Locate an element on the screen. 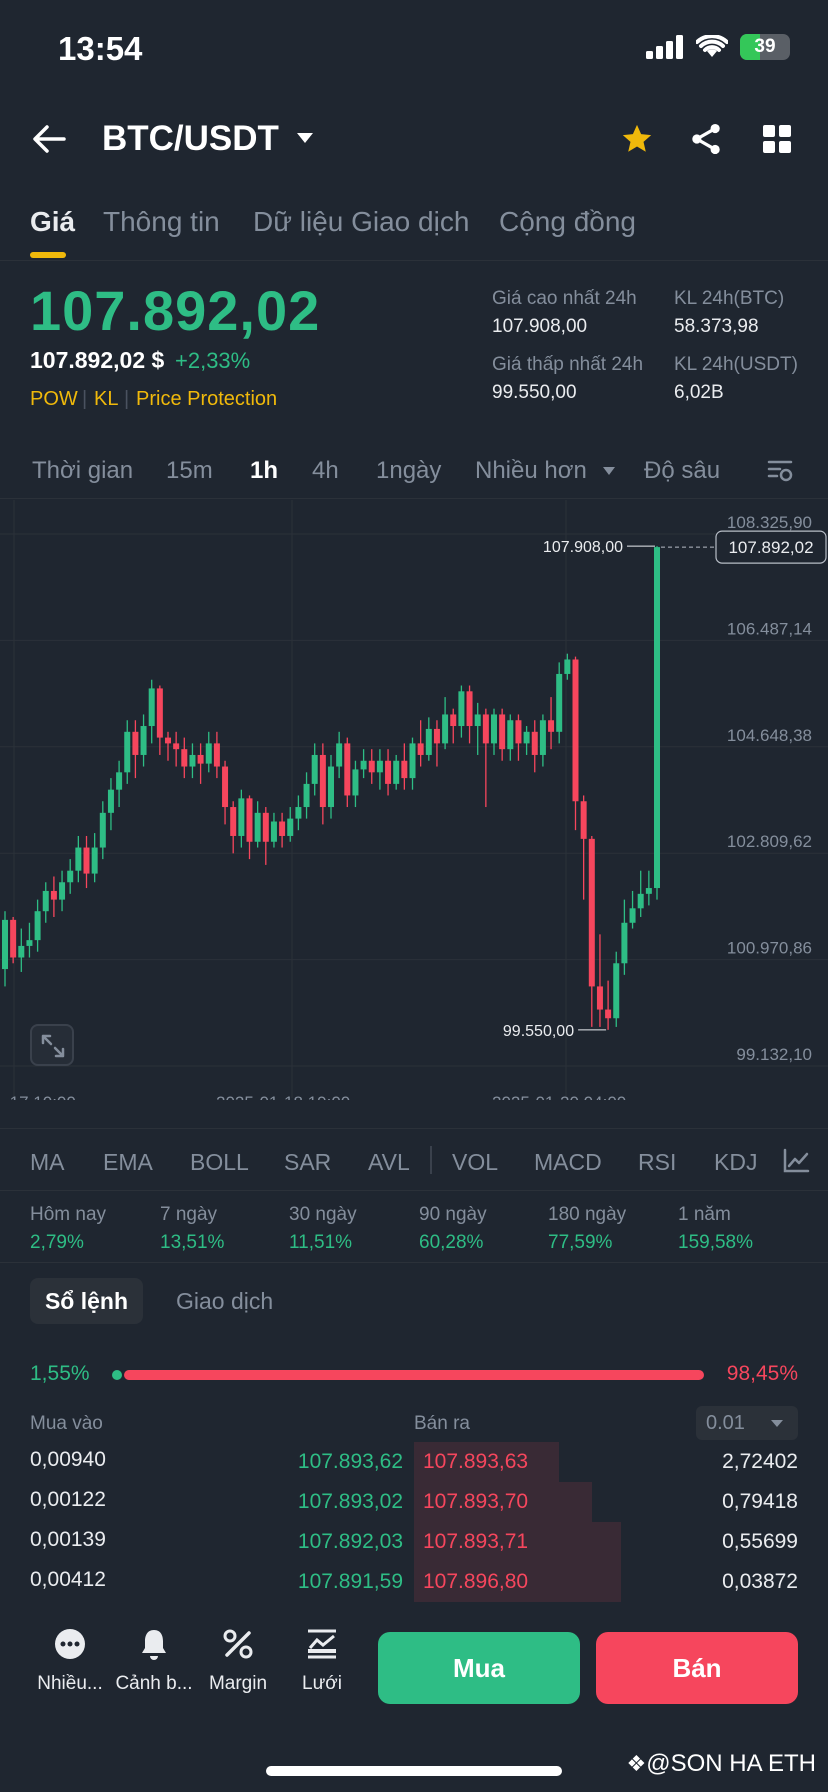  margin-button: Margin is located at coordinates (238, 1661).